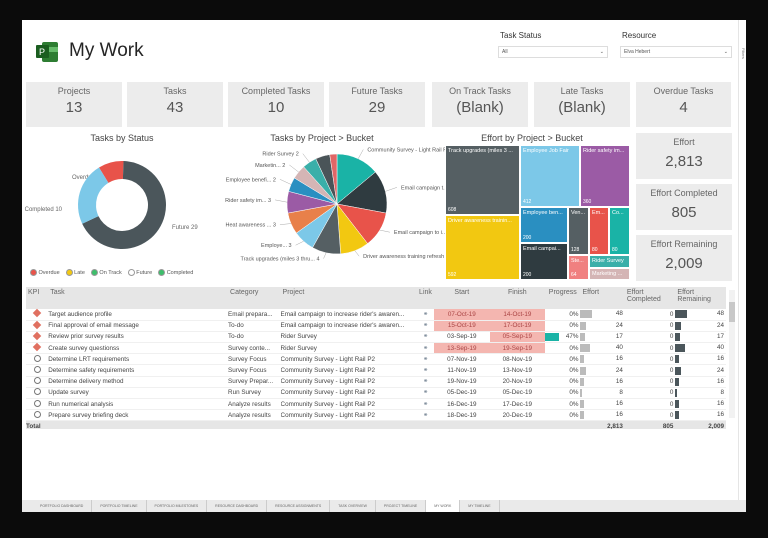 The height and width of the screenshot is (538, 768). What do you see at coordinates (742, 260) in the screenshot?
I see `filters-pane-toggle: Filters` at bounding box center [742, 260].